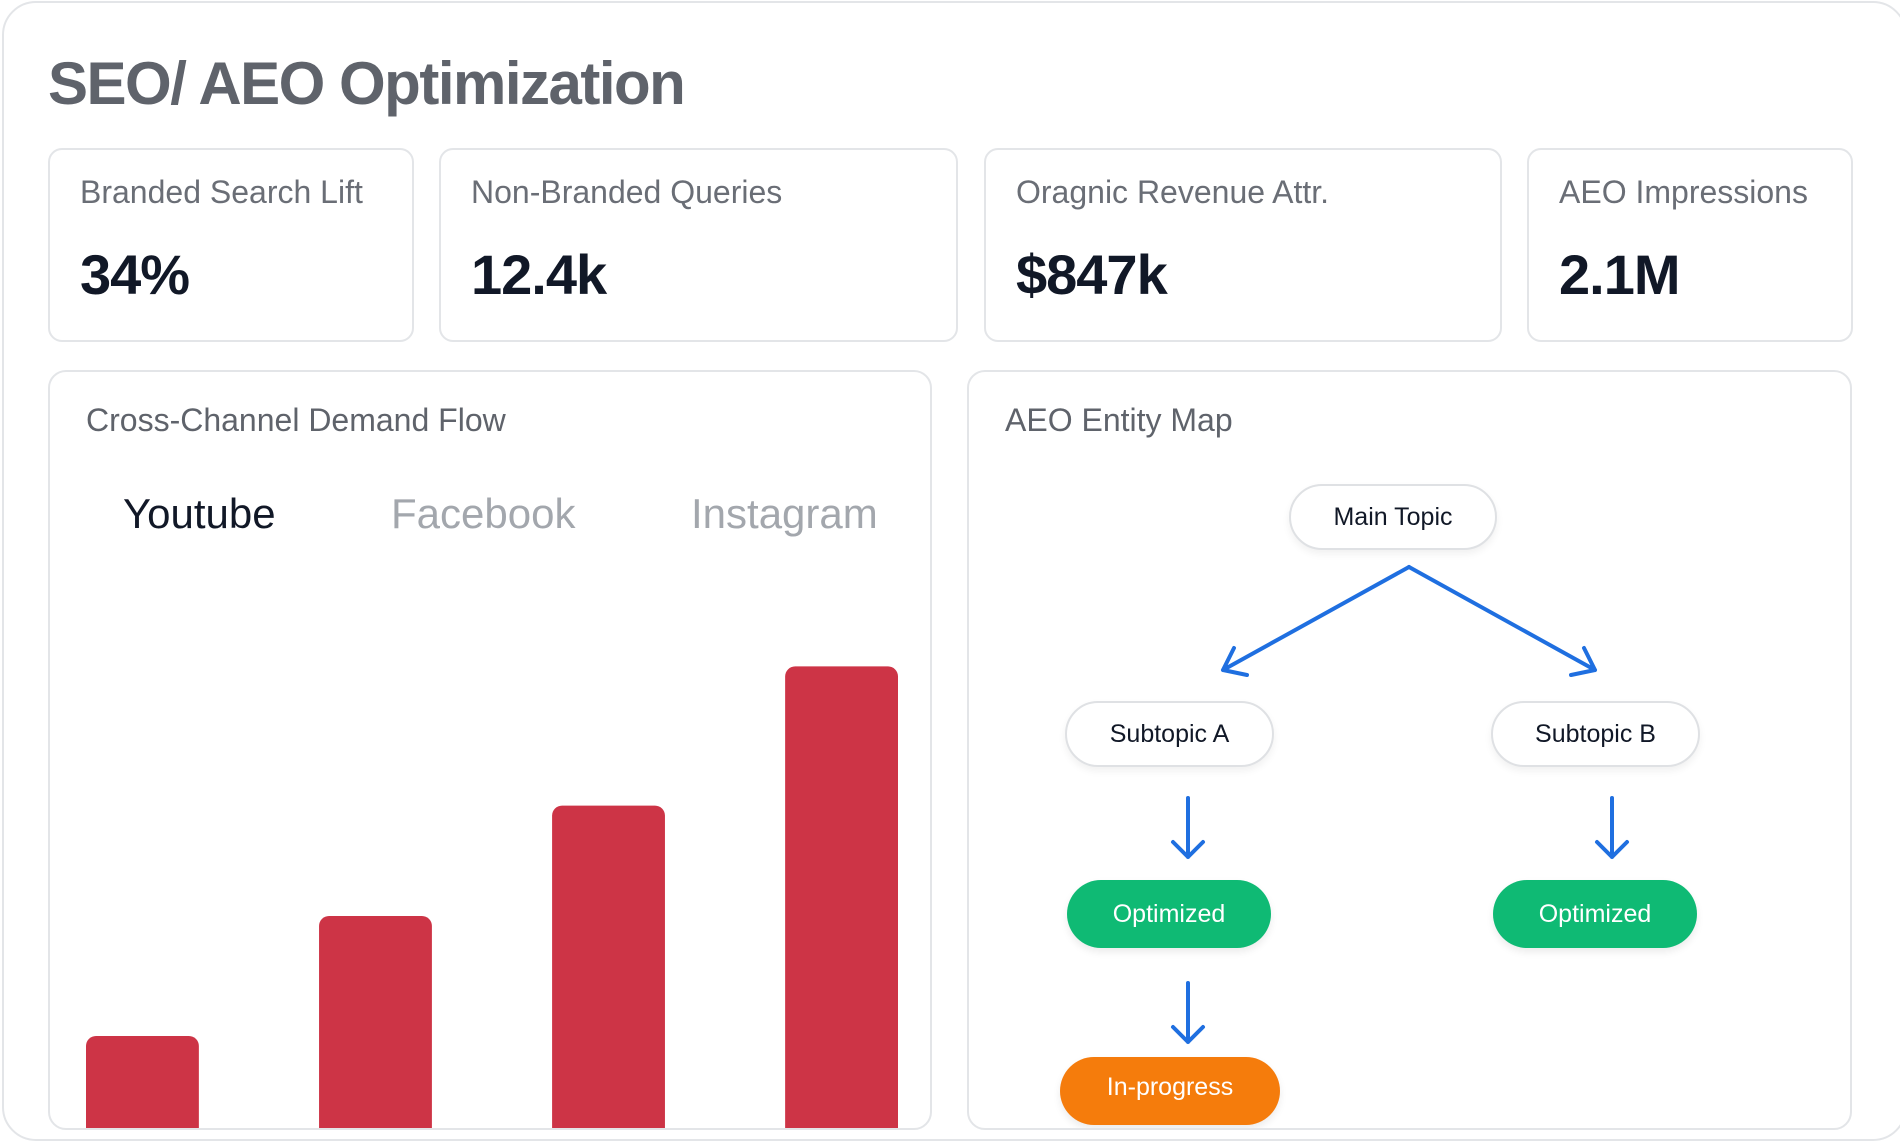 This screenshot has height=1141, width=1900. Describe the element at coordinates (1188, 1012) in the screenshot. I see `arrow-status-a-to-progress` at that location.